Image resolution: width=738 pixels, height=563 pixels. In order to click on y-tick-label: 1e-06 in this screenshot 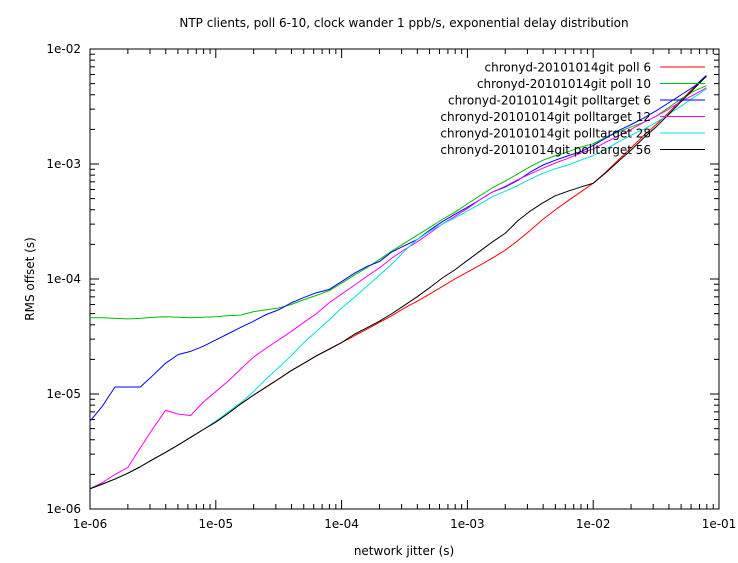, I will do `click(63, 509)`.